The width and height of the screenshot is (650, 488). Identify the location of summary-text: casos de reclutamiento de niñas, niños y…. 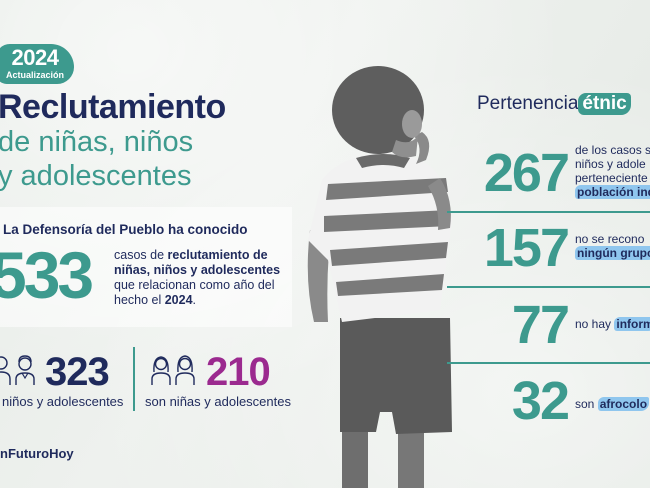
(197, 277).